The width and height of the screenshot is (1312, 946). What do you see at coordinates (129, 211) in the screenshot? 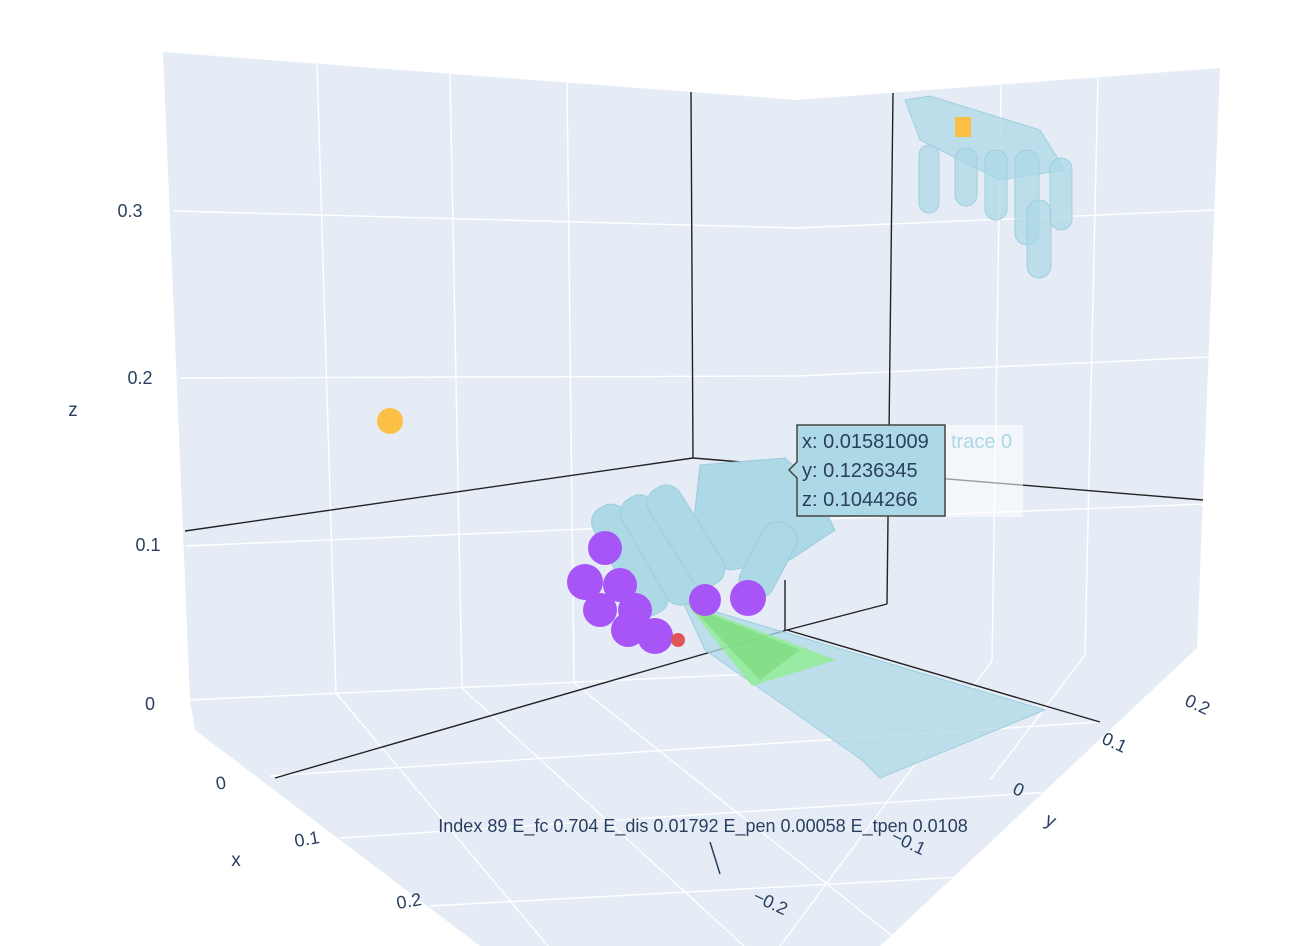
I see `z-tick-label: 0.3` at bounding box center [129, 211].